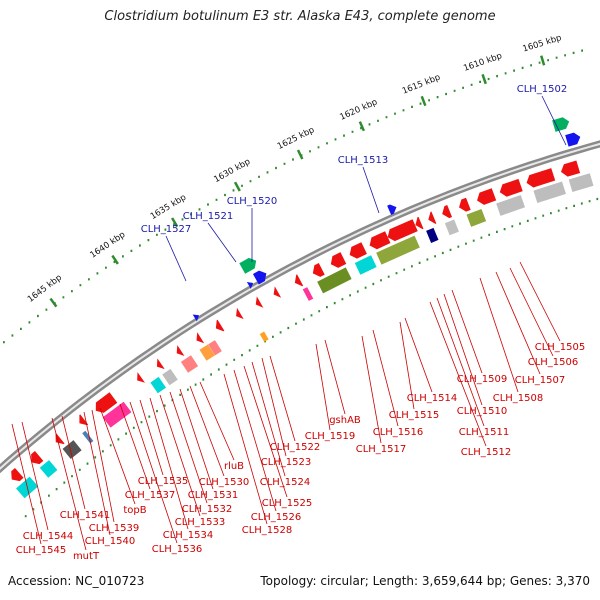  What do you see at coordinates (358, 109) in the screenshot?
I see `ruler-label: 1620 kbp` at bounding box center [358, 109].